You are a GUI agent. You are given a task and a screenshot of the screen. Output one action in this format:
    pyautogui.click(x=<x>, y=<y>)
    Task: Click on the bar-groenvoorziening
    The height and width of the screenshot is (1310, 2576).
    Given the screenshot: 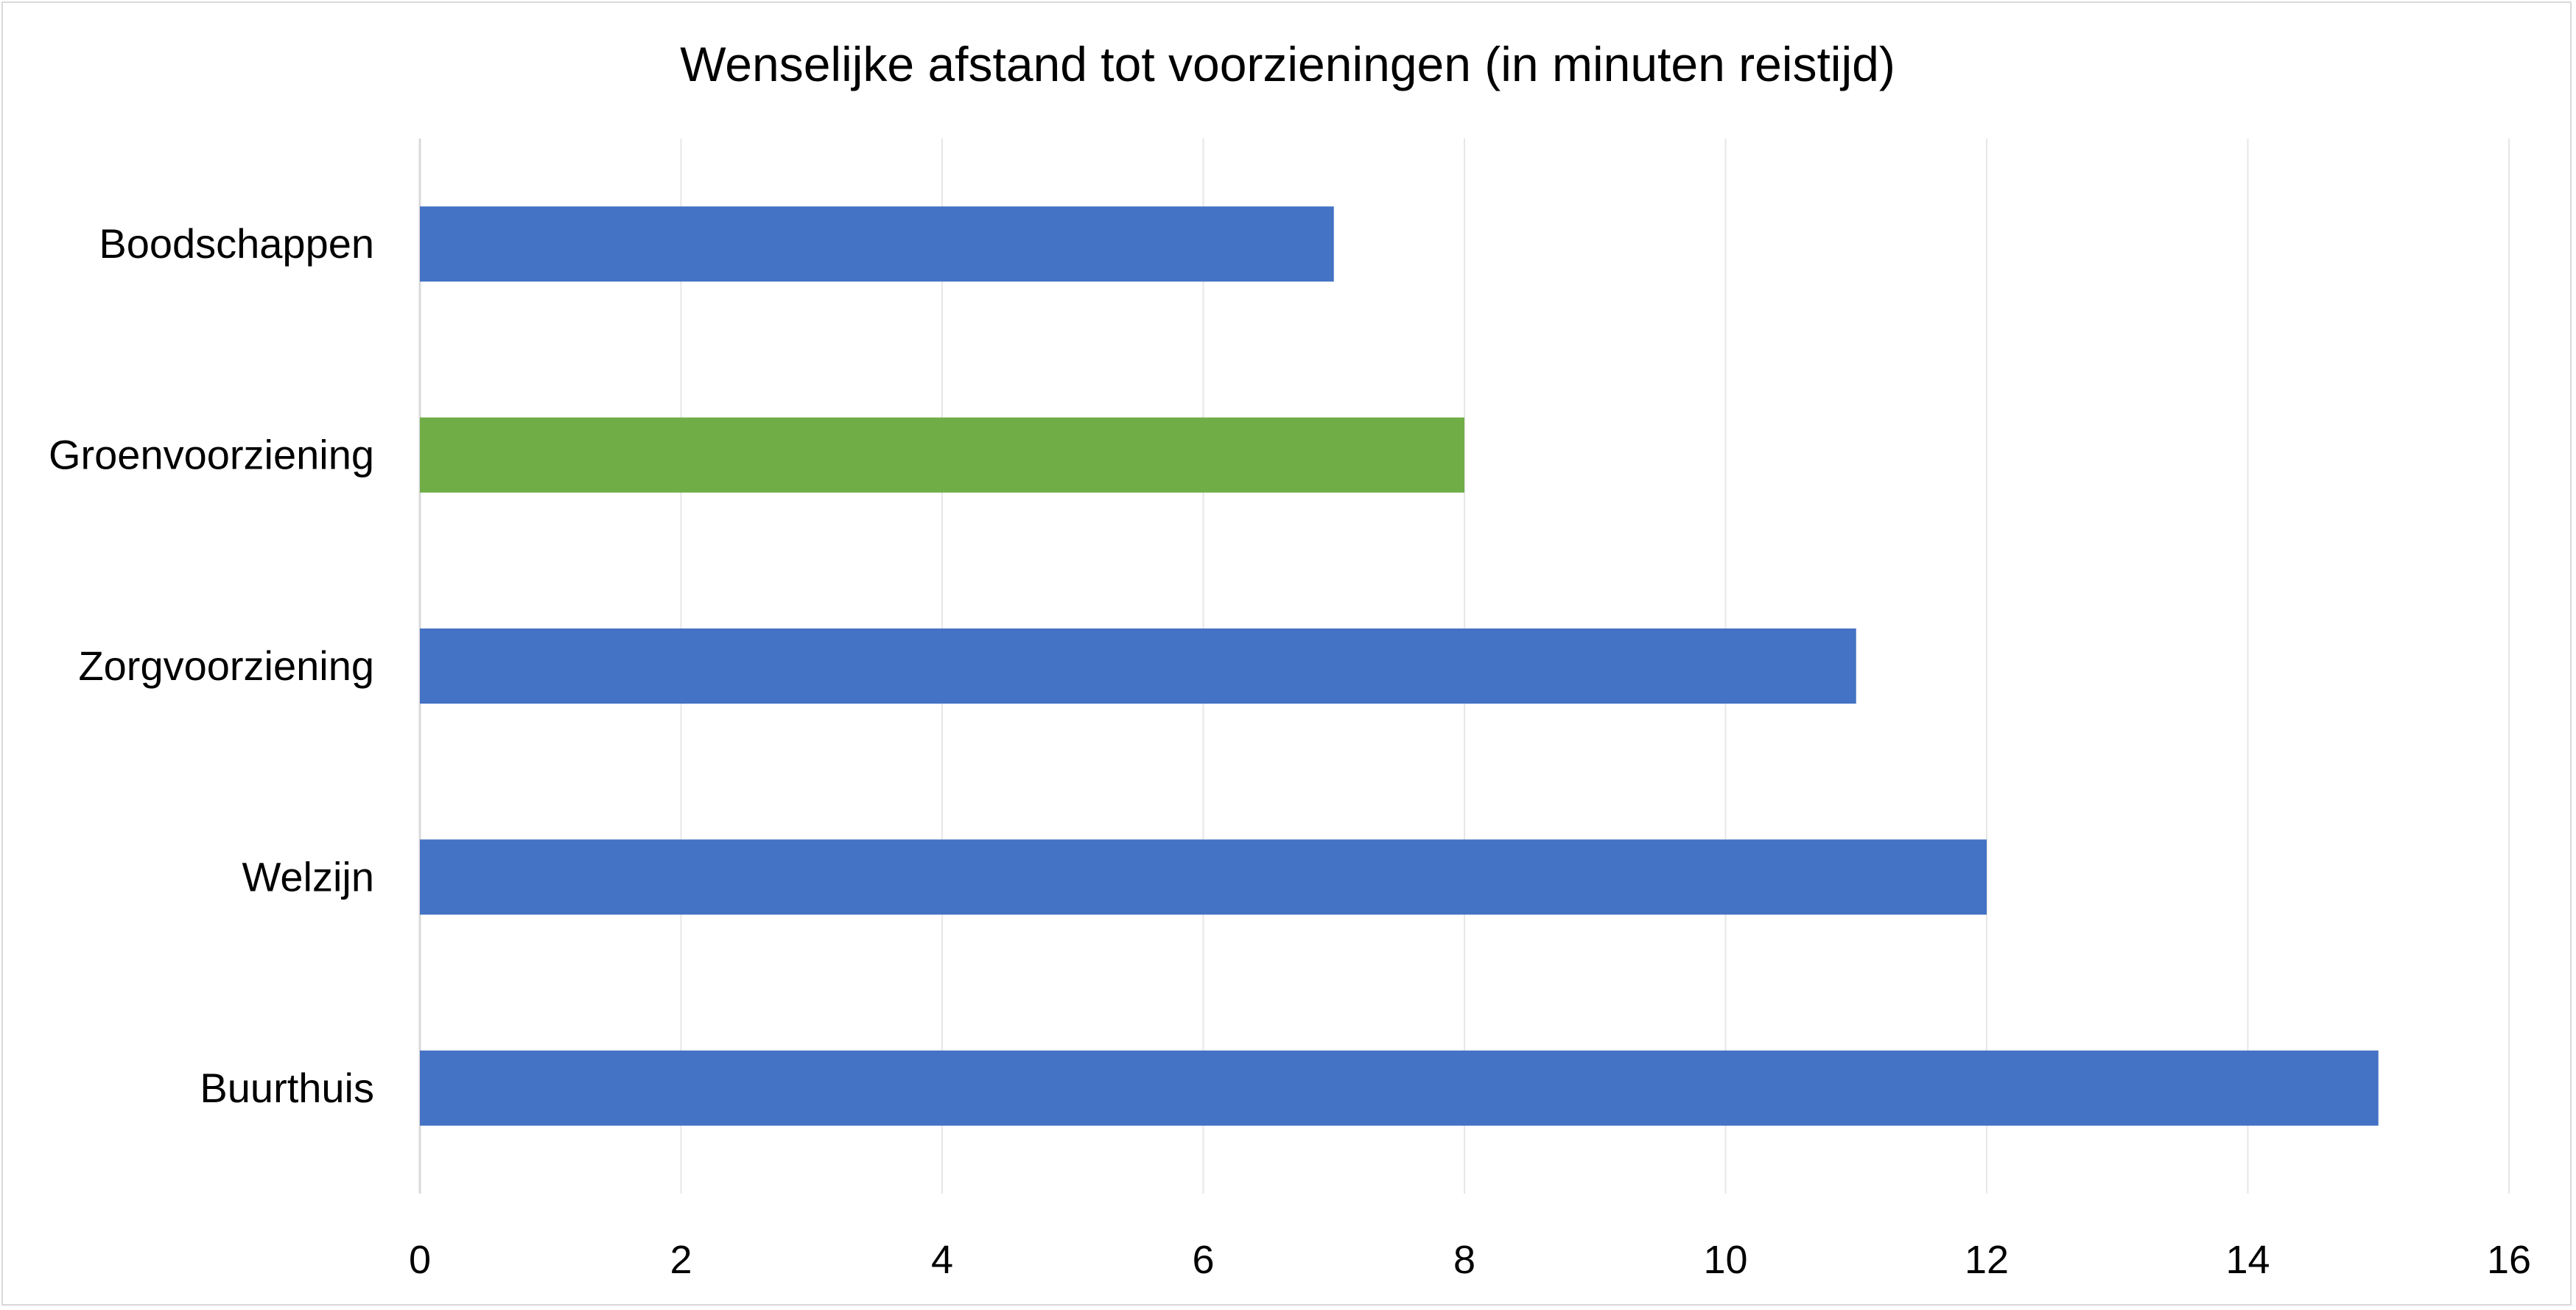 What is the action you would take?
    pyautogui.click(x=942, y=455)
    